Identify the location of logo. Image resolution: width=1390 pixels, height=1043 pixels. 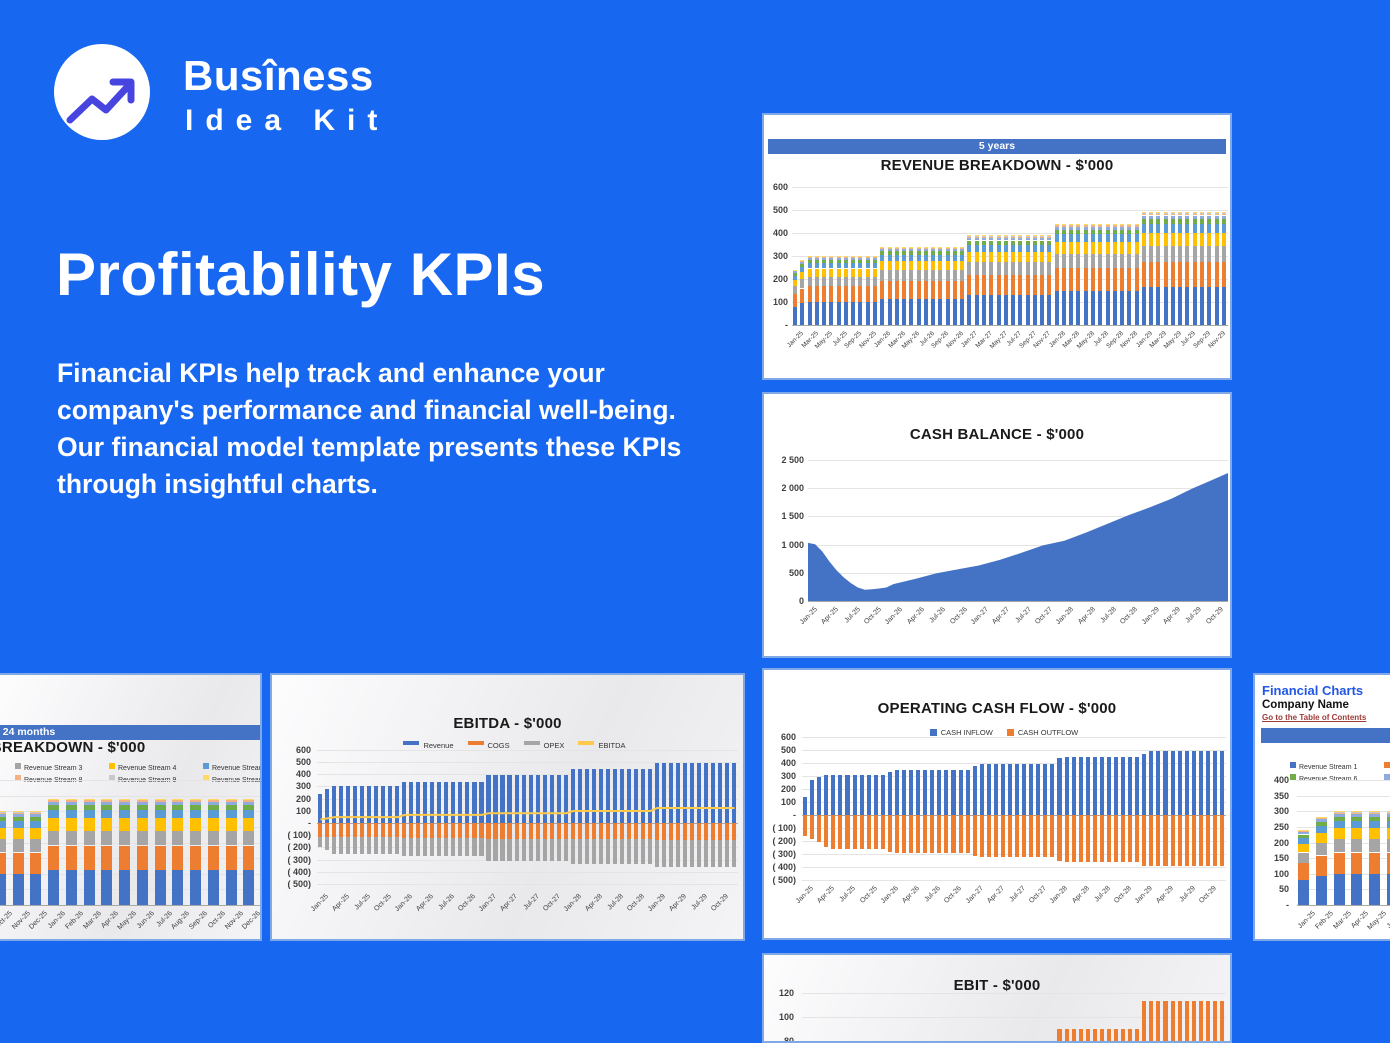
(102, 92).